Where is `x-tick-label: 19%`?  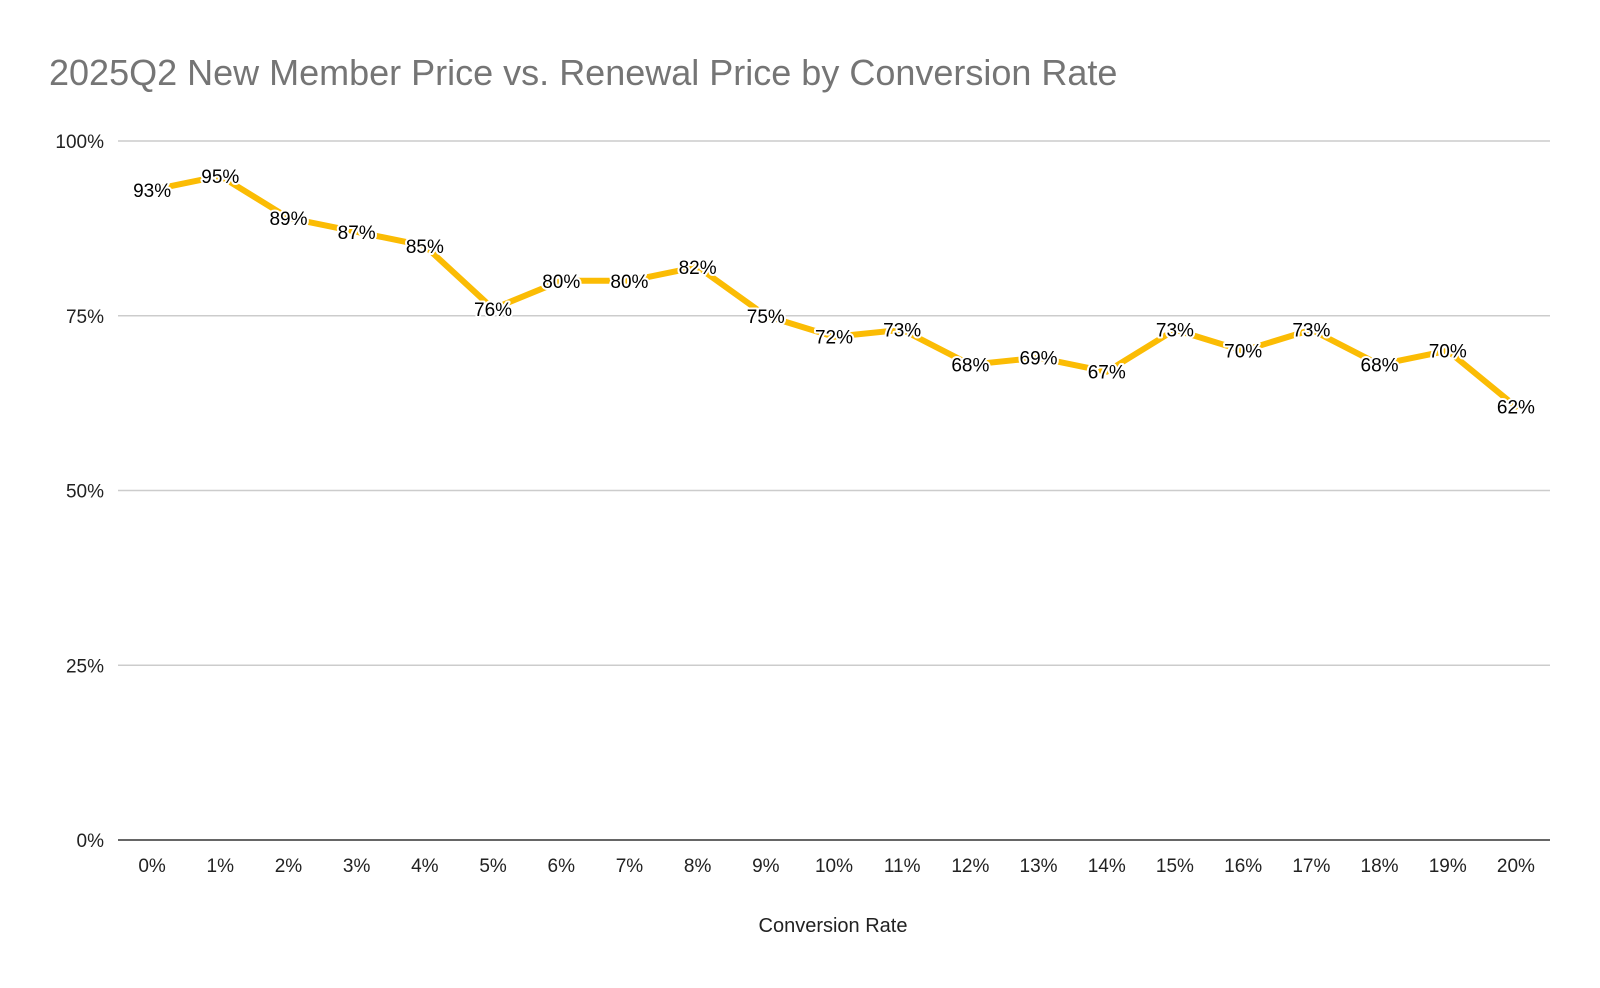 x-tick-label: 19% is located at coordinates (1448, 866).